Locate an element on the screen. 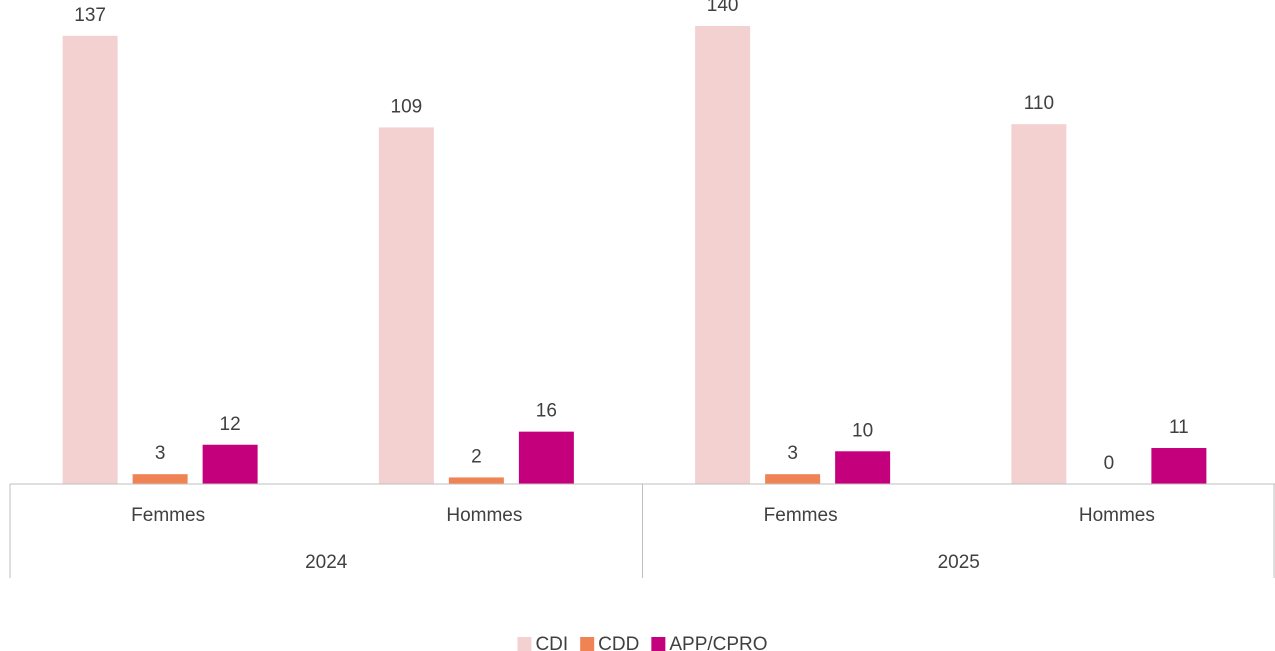  group-label: 2024 is located at coordinates (326, 562).